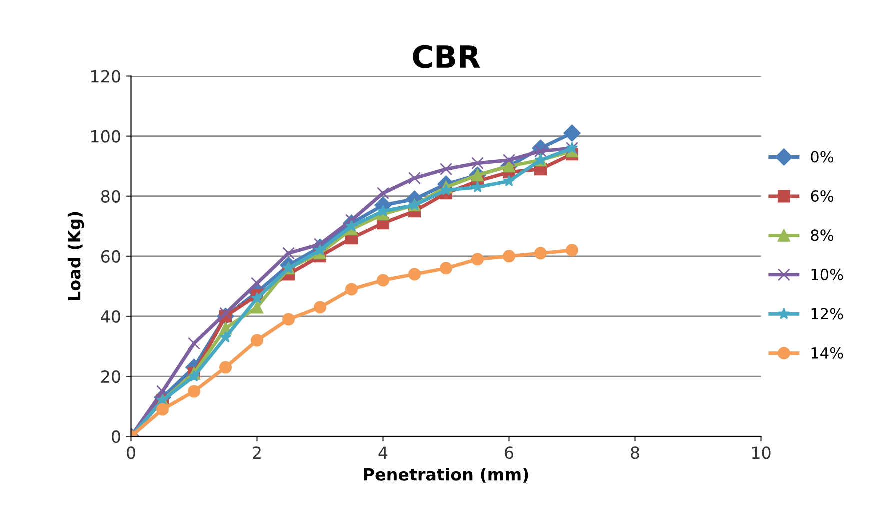 The width and height of the screenshot is (875, 526). What do you see at coordinates (131, 453) in the screenshot?
I see `x-tick-label: 0` at bounding box center [131, 453].